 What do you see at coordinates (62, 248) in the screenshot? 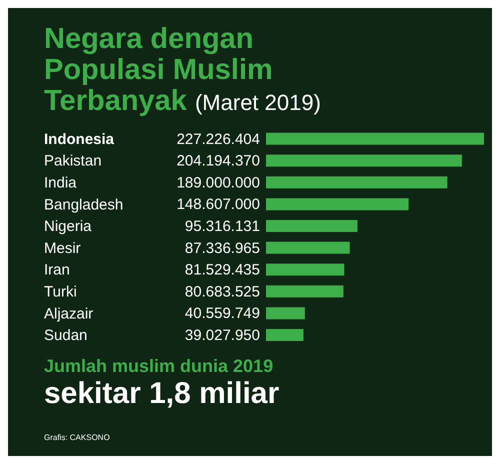
I see `y-tick-label: Mesir` at bounding box center [62, 248].